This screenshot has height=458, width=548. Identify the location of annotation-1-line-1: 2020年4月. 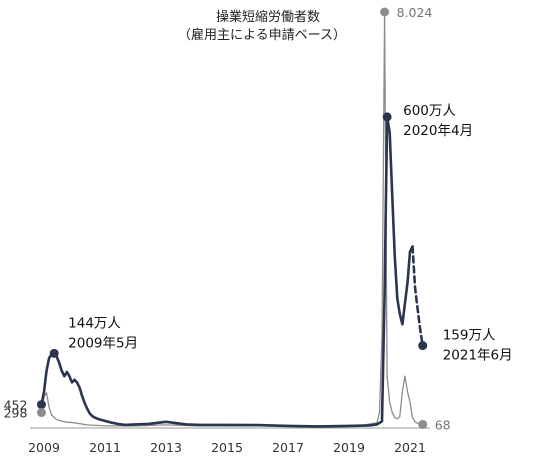
(438, 131).